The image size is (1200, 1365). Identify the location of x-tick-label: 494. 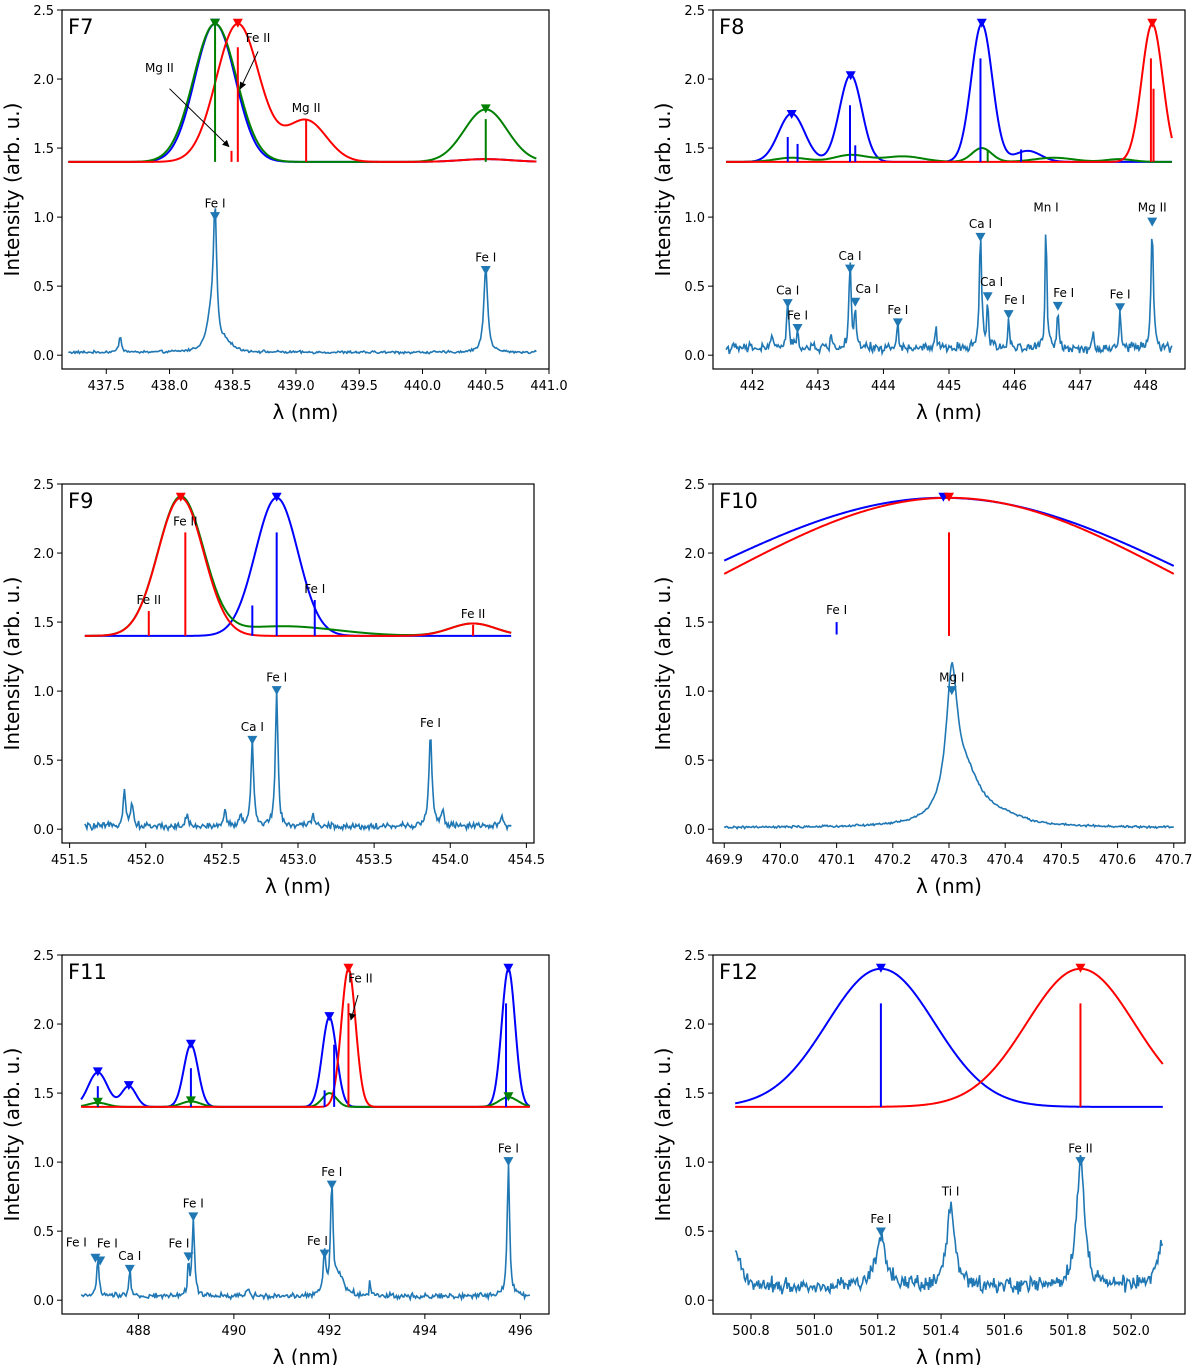
(424, 1331).